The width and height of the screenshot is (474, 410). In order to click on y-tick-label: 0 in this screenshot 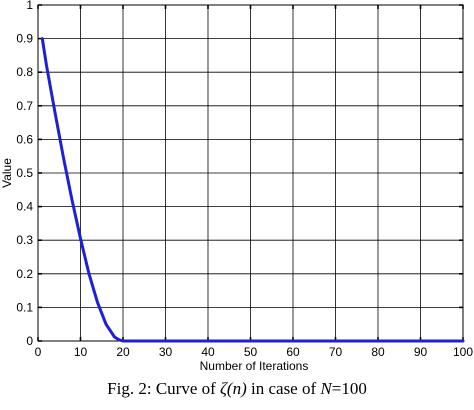, I will do `click(29, 341)`.